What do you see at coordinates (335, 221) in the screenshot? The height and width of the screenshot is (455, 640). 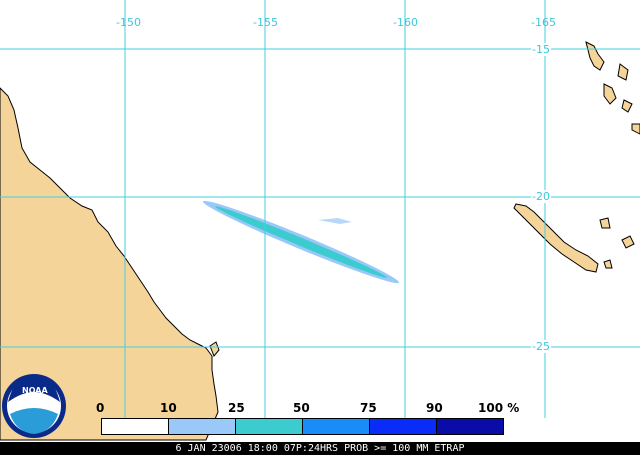 I see `prob-fringe-north` at bounding box center [335, 221].